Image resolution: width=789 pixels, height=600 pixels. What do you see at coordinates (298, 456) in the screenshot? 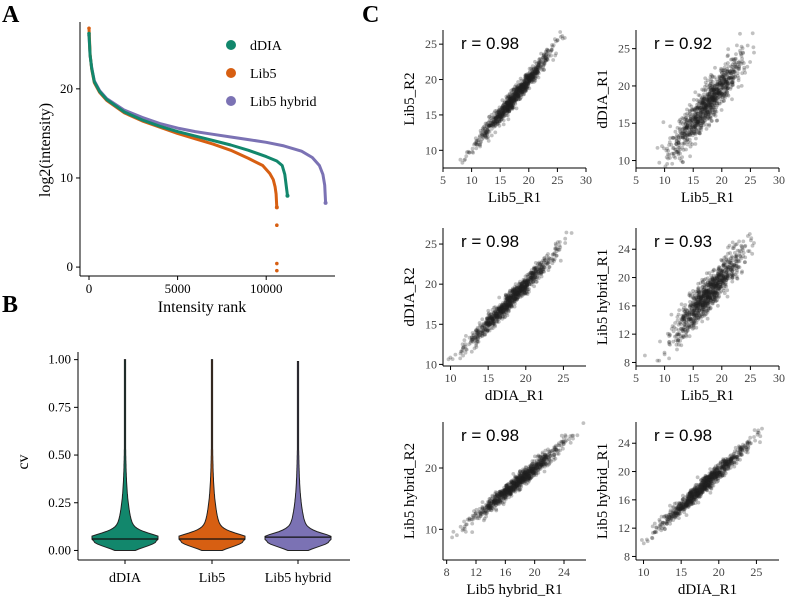
I see `violin-lib5-hybrid` at bounding box center [298, 456].